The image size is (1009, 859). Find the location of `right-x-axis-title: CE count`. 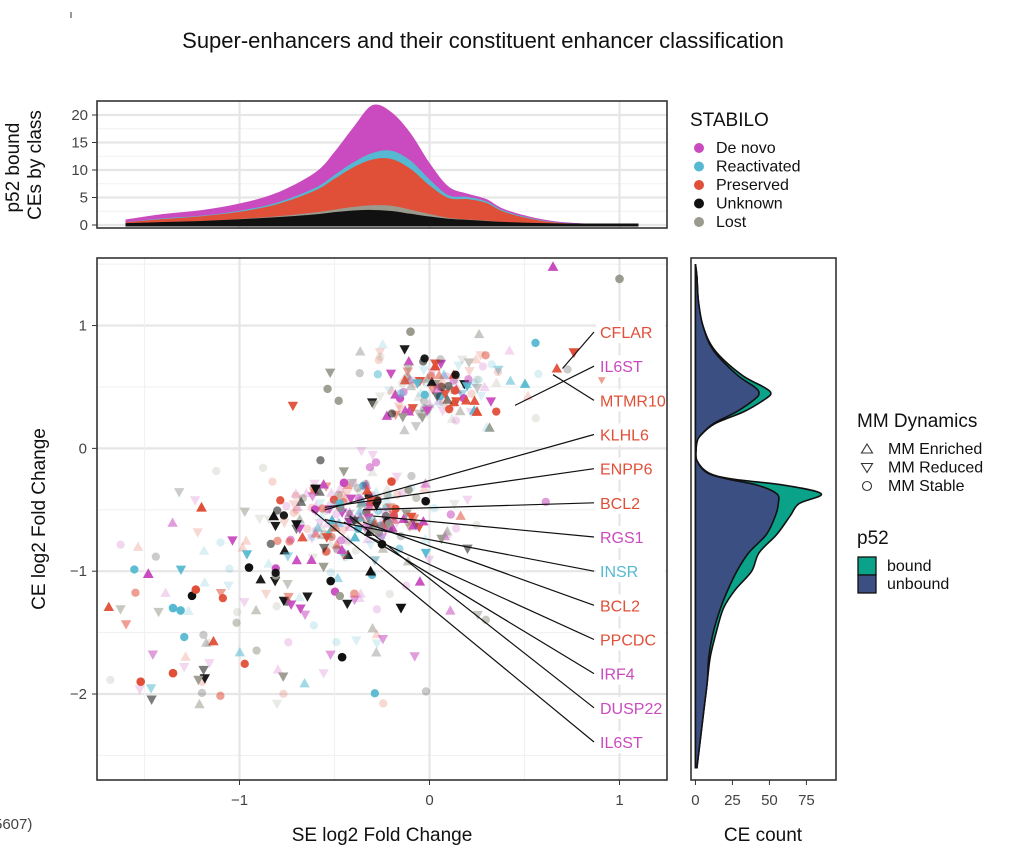

right-x-axis-title: CE count is located at coordinates (763, 835).